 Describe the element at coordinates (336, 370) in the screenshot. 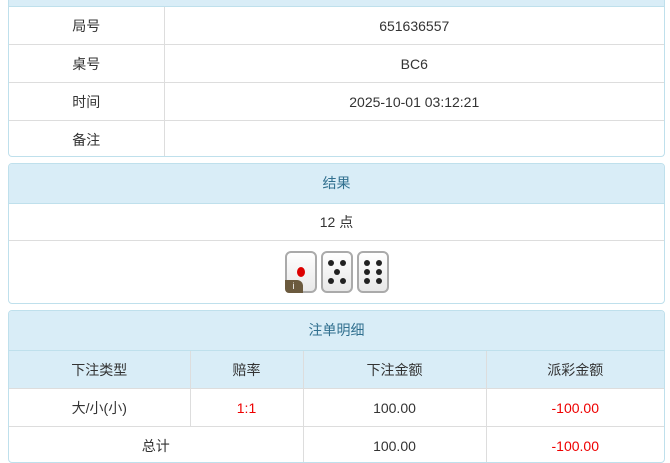

I see `bets-header-row: 下注类型 赔率 下注金额 派彩金额` at that location.